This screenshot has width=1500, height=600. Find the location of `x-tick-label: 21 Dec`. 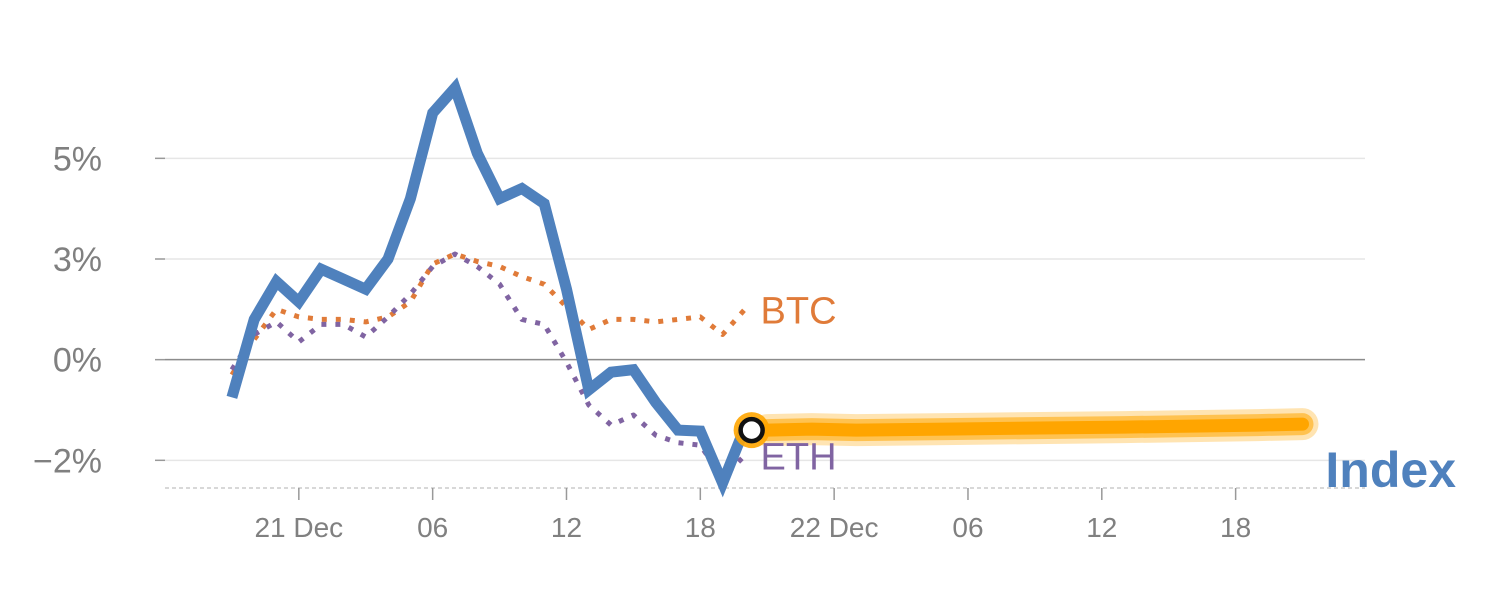

x-tick-label: 21 Dec is located at coordinates (298, 527).